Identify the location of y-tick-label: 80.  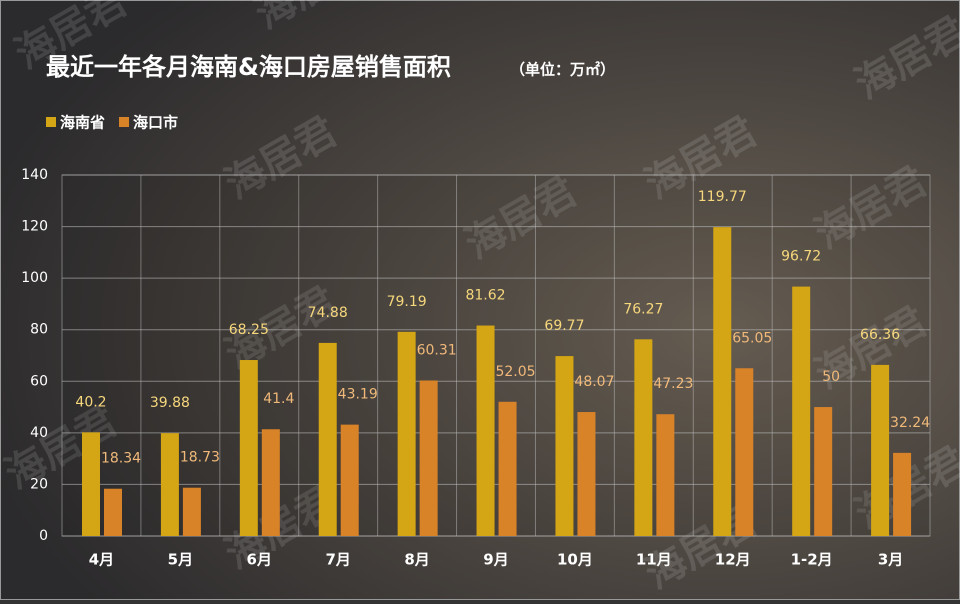
(39, 330).